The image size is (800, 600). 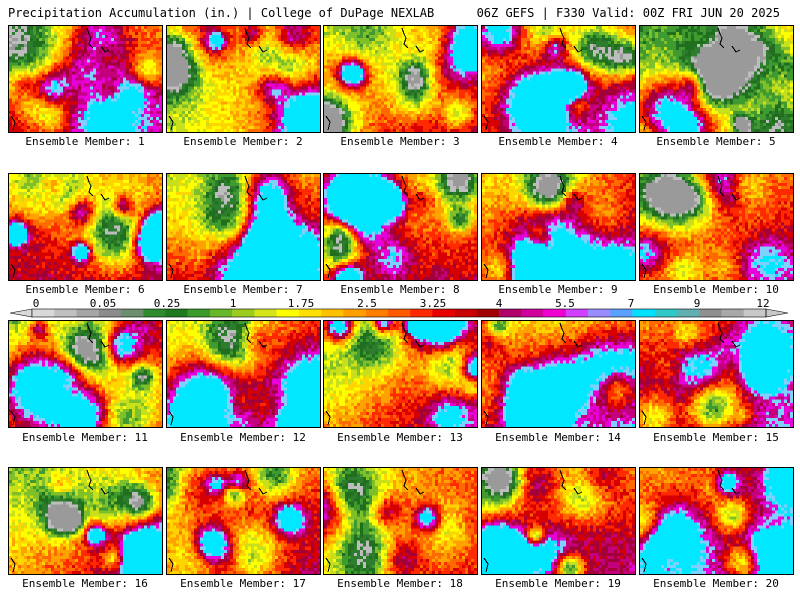 What do you see at coordinates (716, 289) in the screenshot?
I see `member-label: Ensemble Member: 10` at bounding box center [716, 289].